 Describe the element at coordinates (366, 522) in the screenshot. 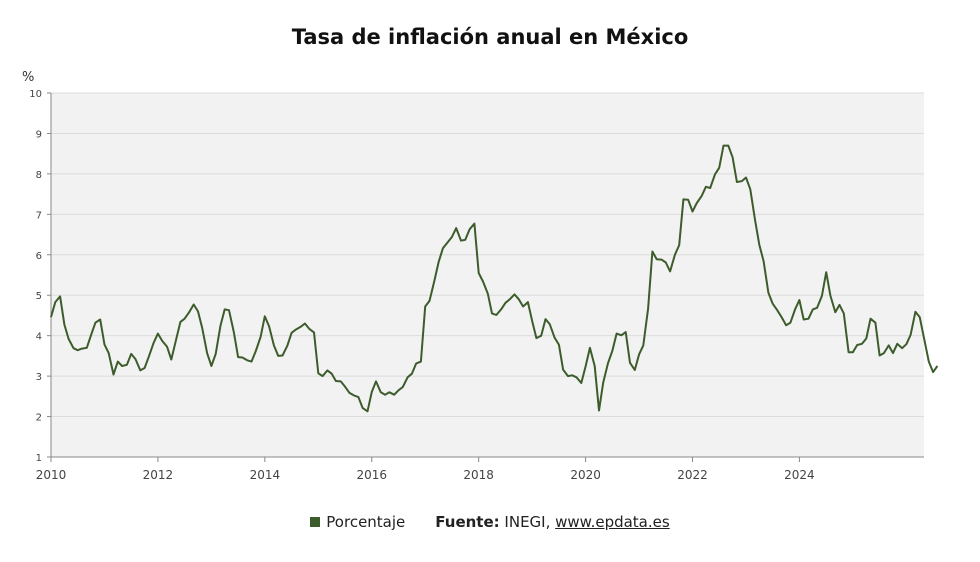

I see `legend-series-label: Porcentaje` at that location.